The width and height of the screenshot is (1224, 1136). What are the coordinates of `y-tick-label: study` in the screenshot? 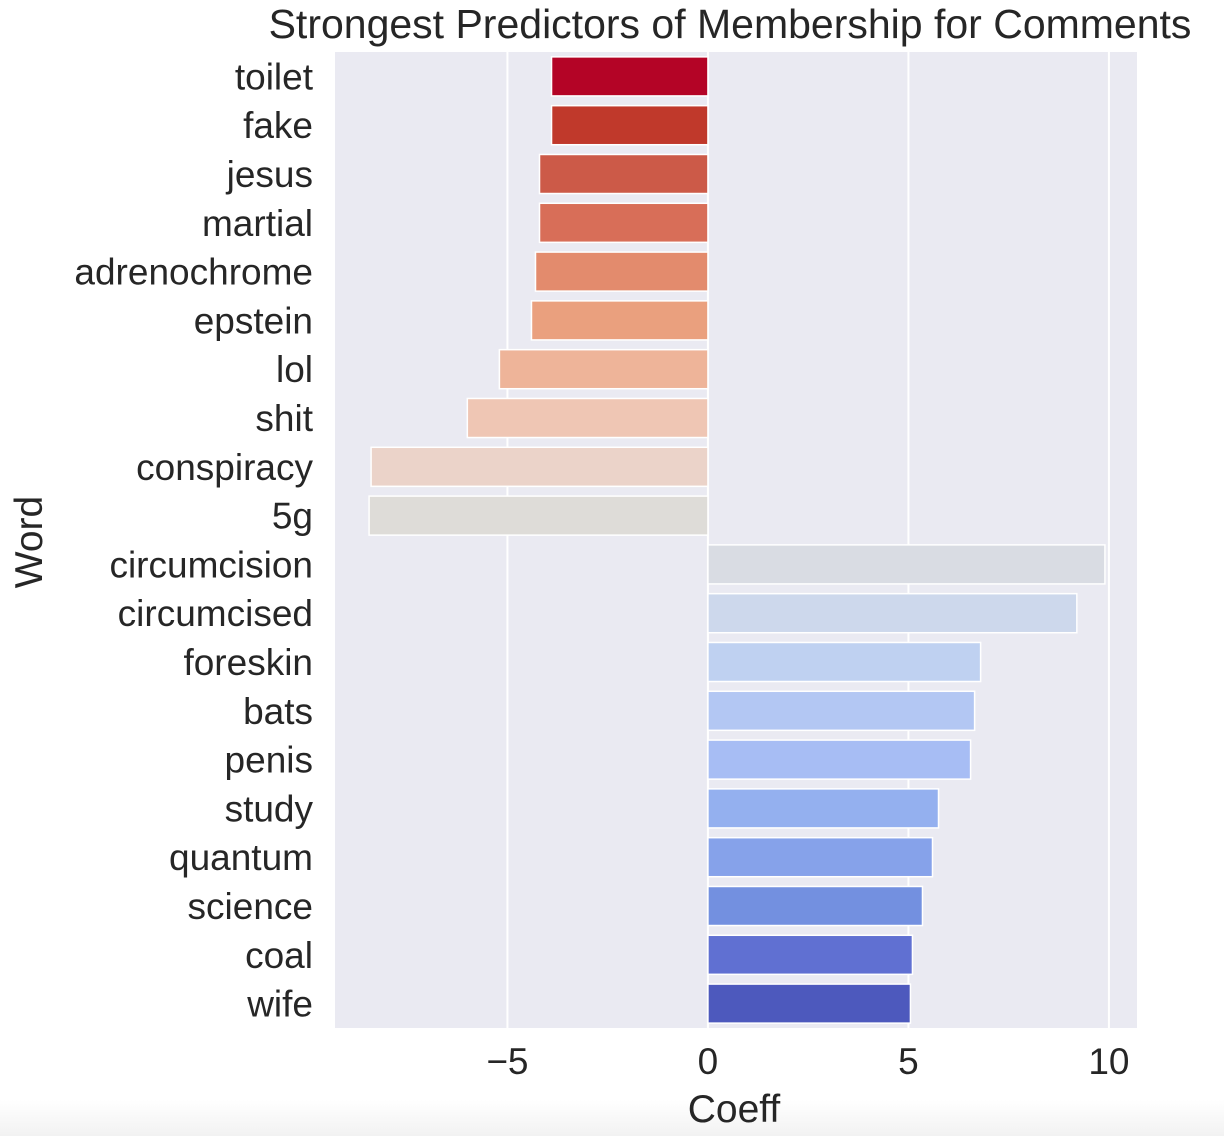 It's located at (269, 808).